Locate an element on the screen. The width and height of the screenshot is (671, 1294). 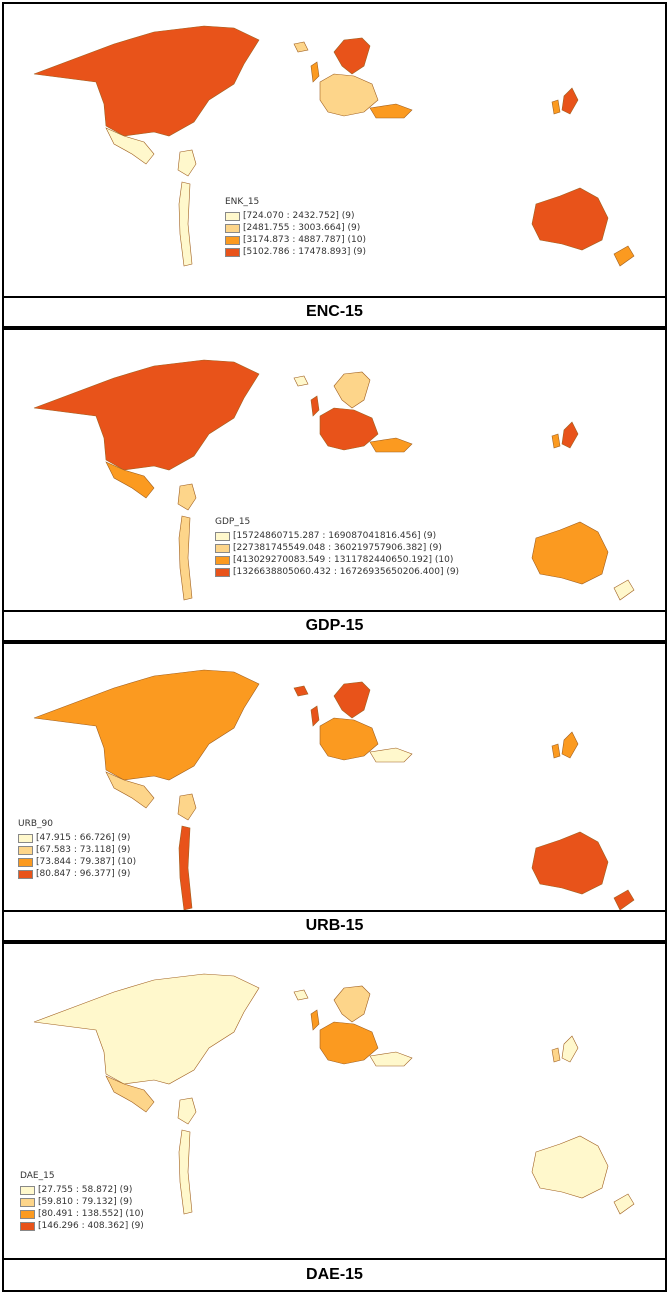
legend-label: [2481.755 : 3003.664] (9) is located at coordinates (302, 227).